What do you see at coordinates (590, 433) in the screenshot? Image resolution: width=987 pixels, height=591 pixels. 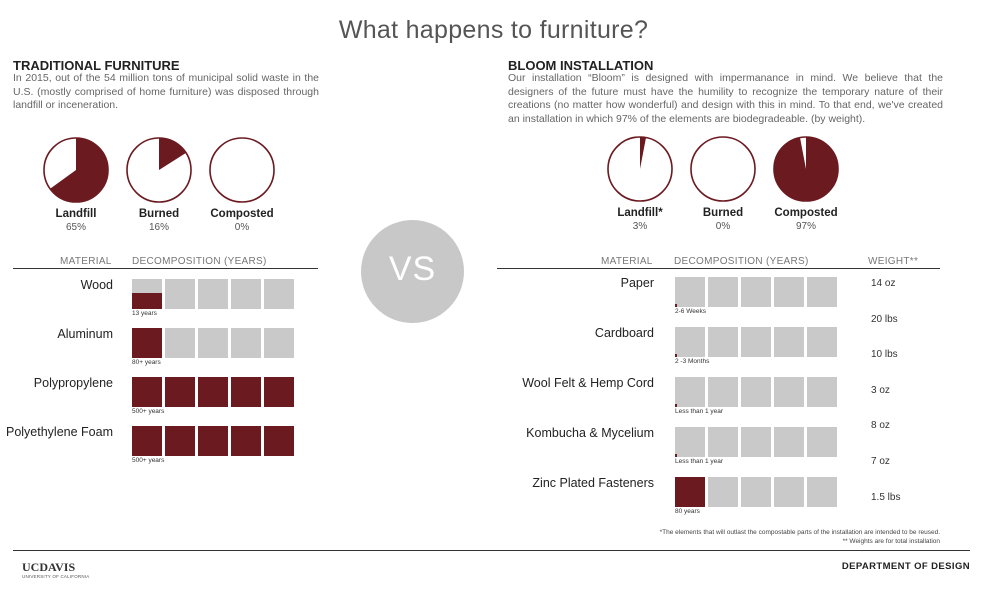 I see `bloom-material-kombucha-mycelium: Kombucha & Mycelium` at bounding box center [590, 433].